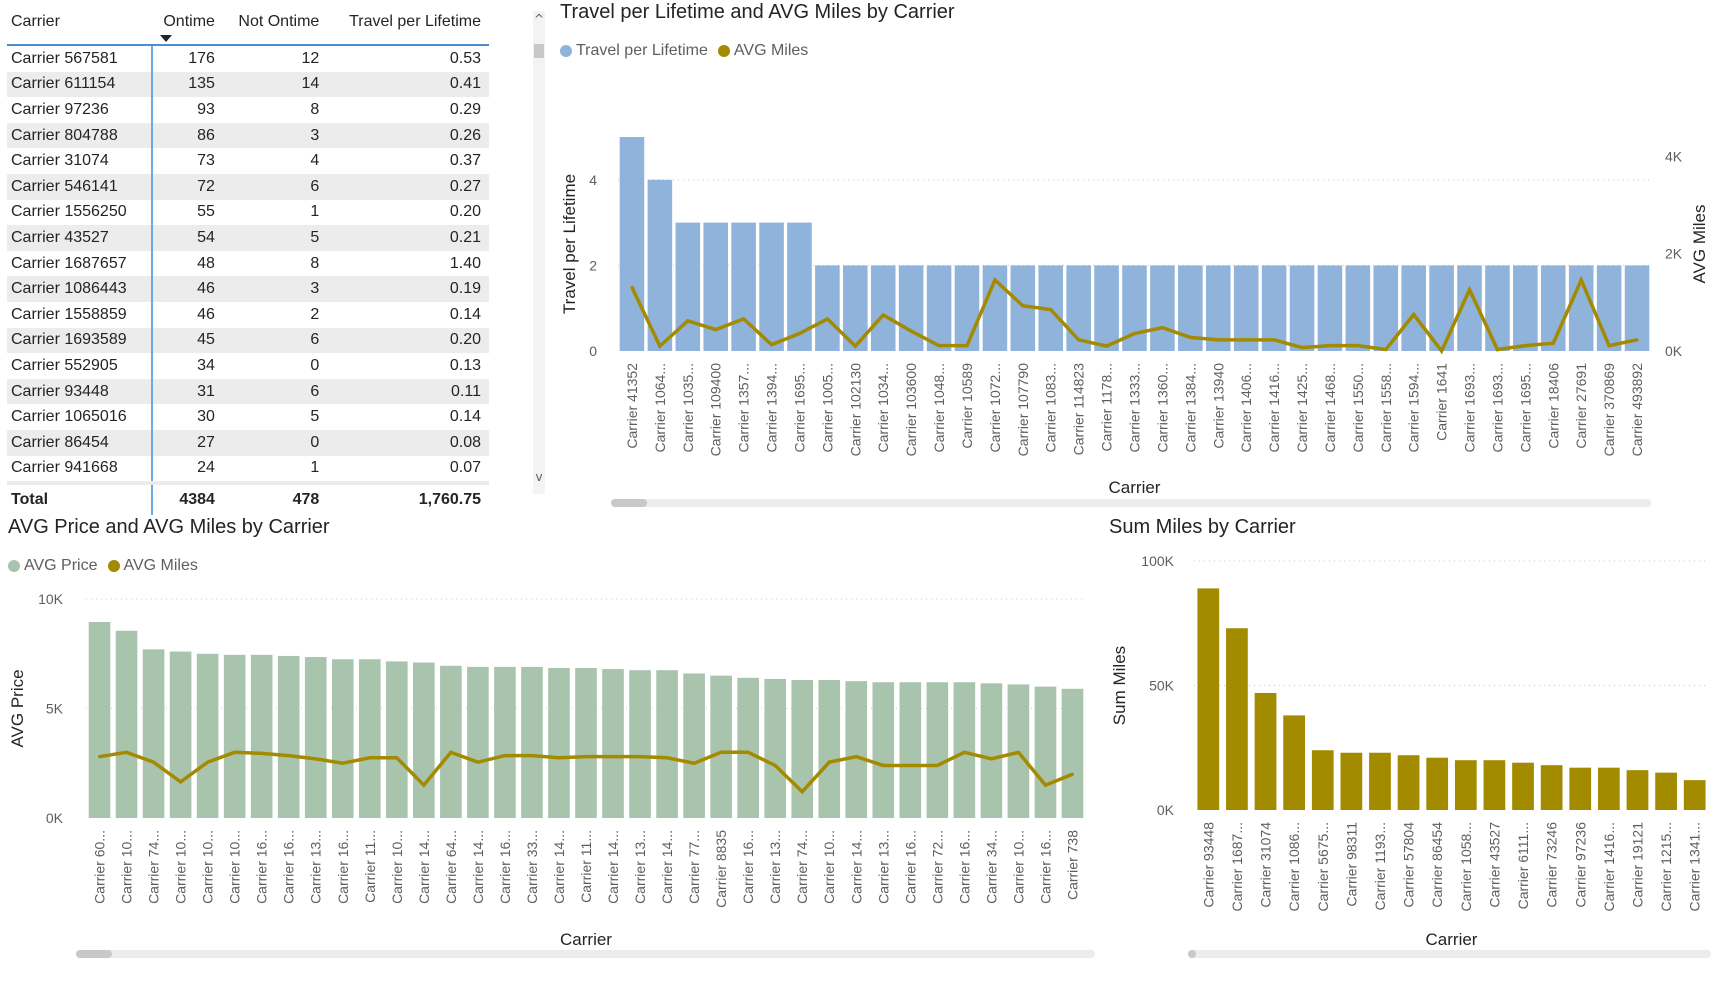 The height and width of the screenshot is (990, 1720). Describe the element at coordinates (187, 23) in the screenshot. I see `column-header-ontime: Ontime` at that location.